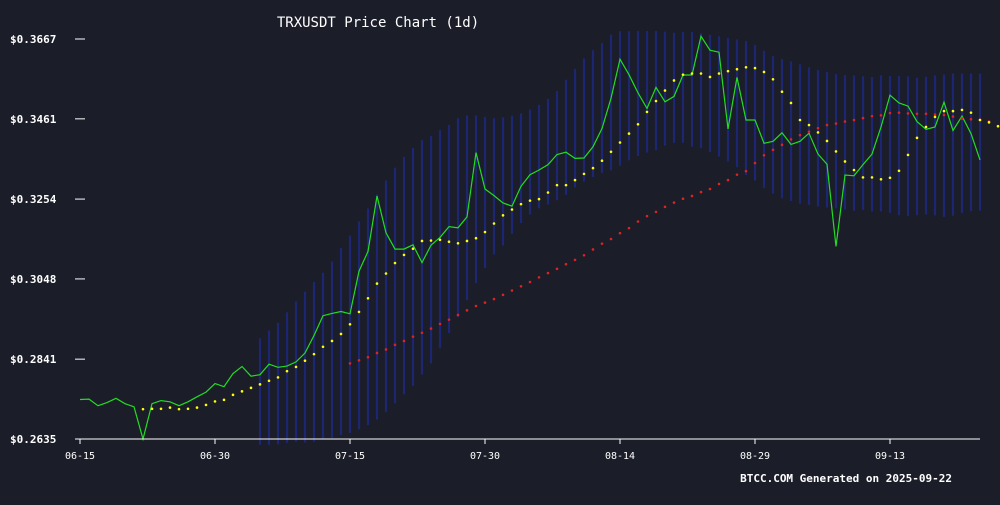  What do you see at coordinates (378, 23) in the screenshot?
I see `chart-title: TRXUSDT Price Chart (1d)` at bounding box center [378, 23].